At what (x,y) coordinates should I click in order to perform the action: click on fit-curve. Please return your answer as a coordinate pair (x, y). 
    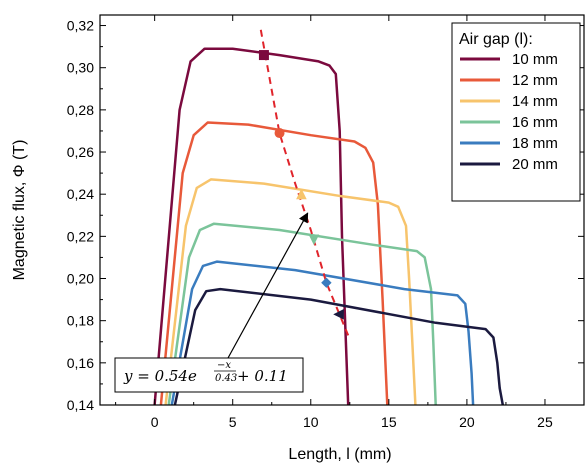
    Looking at the image, I should click on (304, 182).